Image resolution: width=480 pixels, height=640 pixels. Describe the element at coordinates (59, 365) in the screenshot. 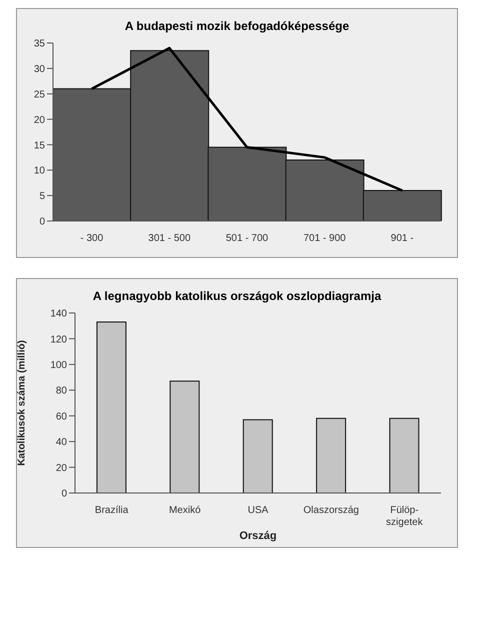

I see `y-tick-label: 100` at that location.